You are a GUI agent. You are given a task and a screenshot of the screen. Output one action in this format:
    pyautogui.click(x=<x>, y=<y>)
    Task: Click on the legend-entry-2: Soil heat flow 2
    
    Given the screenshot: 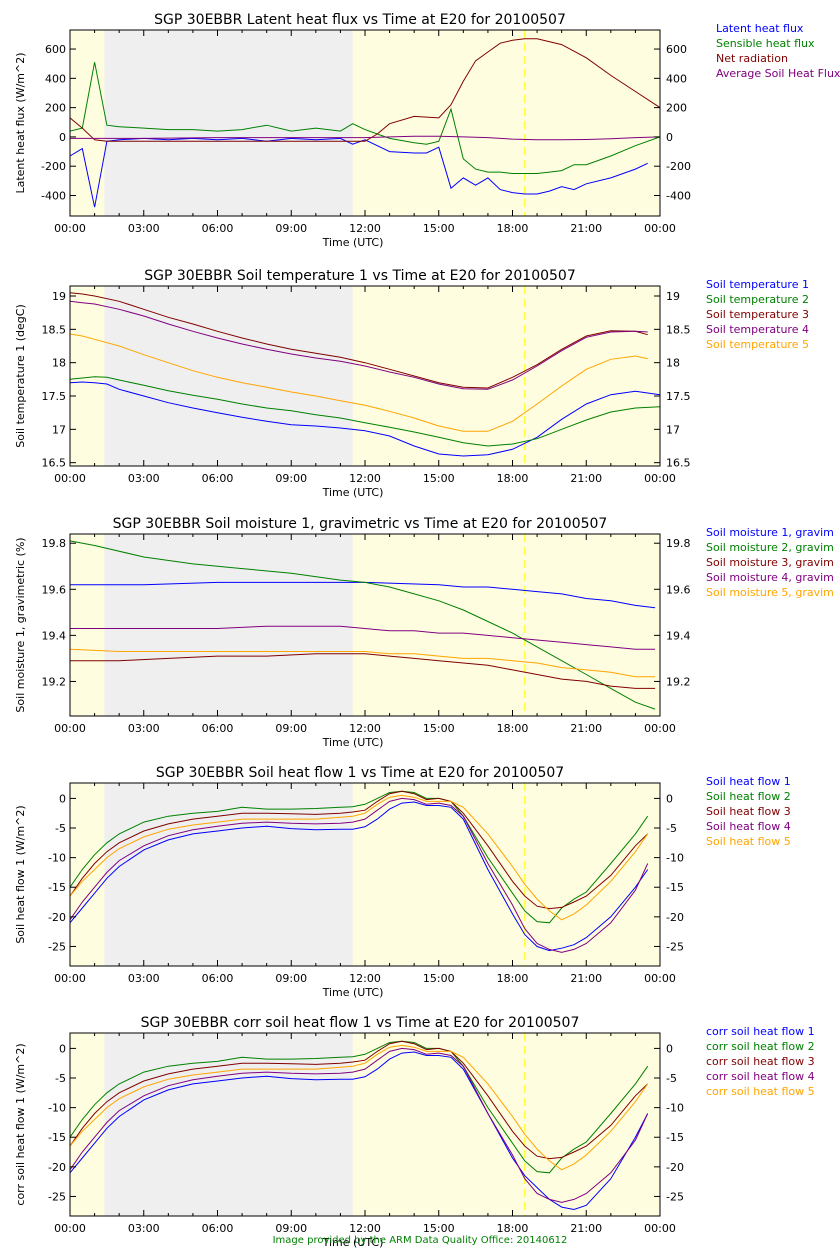 What is the action you would take?
    pyautogui.click(x=748, y=796)
    